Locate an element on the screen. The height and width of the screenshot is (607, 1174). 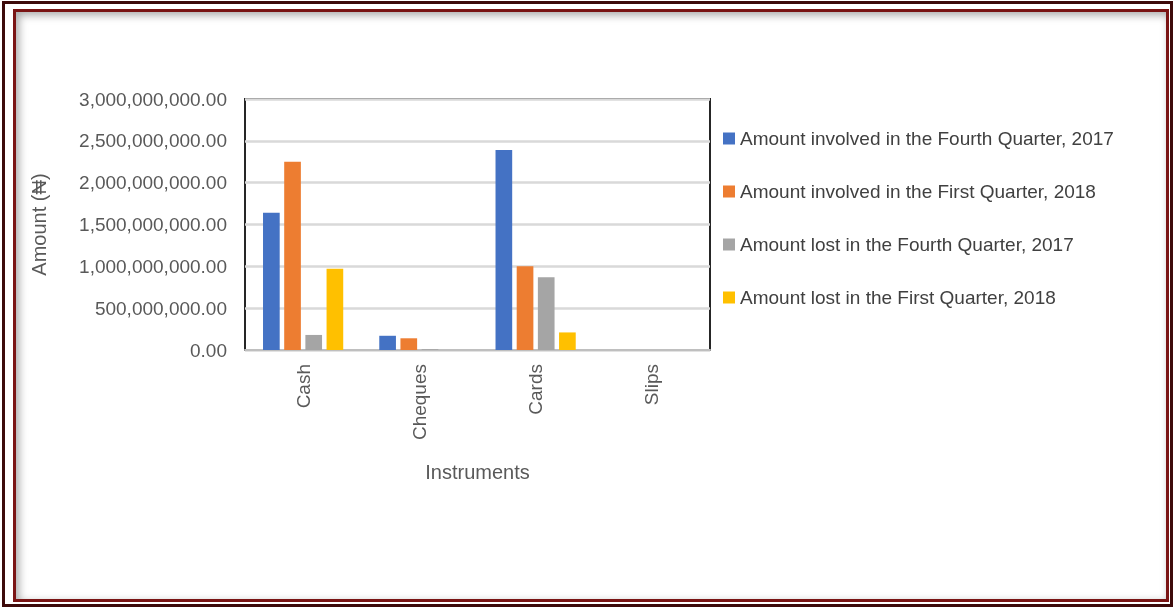
legend-label: Amount involved in the First Quarter, 2018 is located at coordinates (918, 191).